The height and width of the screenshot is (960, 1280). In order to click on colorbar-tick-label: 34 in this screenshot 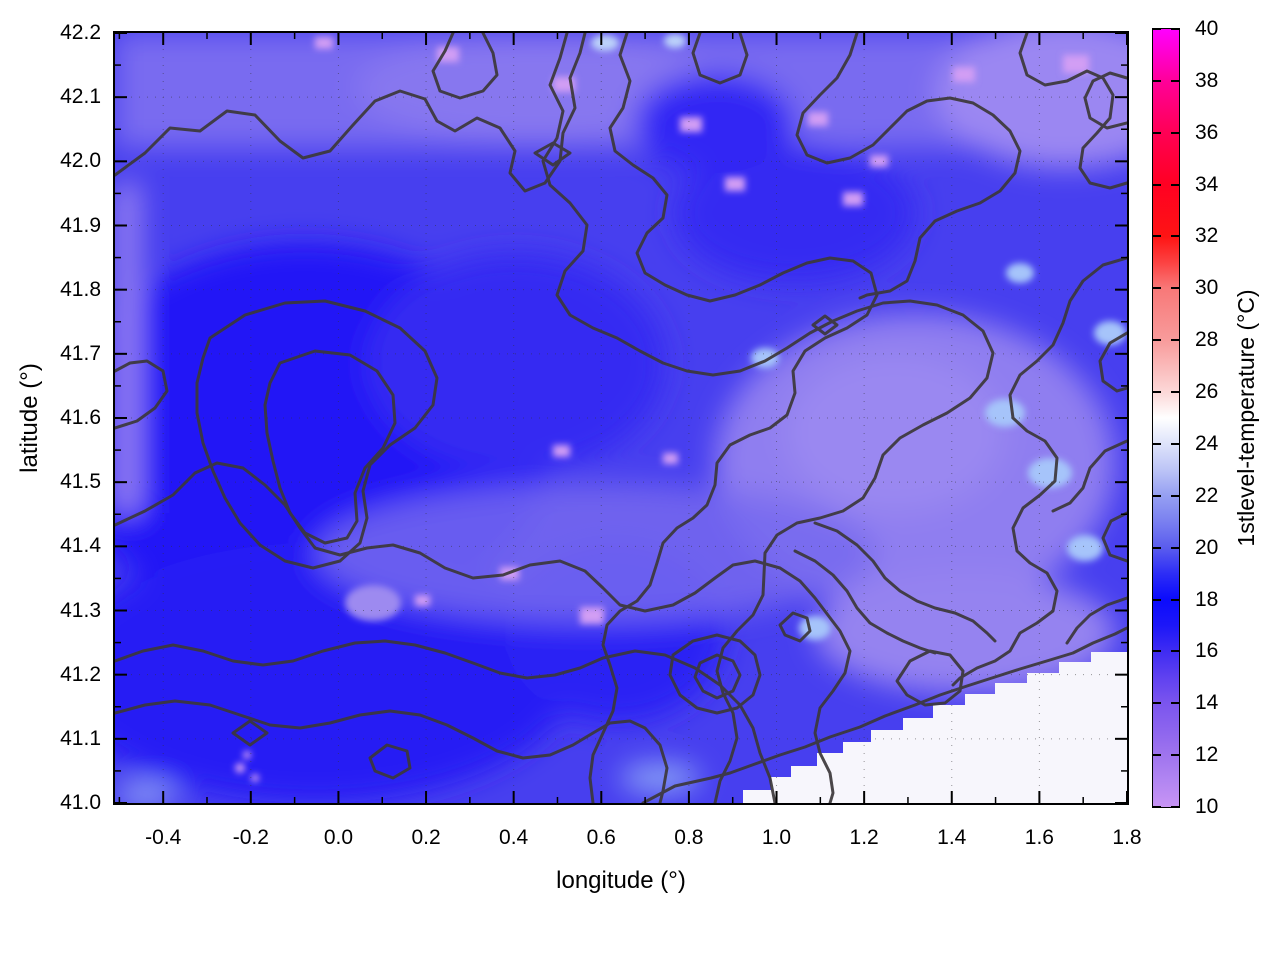, I will do `click(1207, 184)`.